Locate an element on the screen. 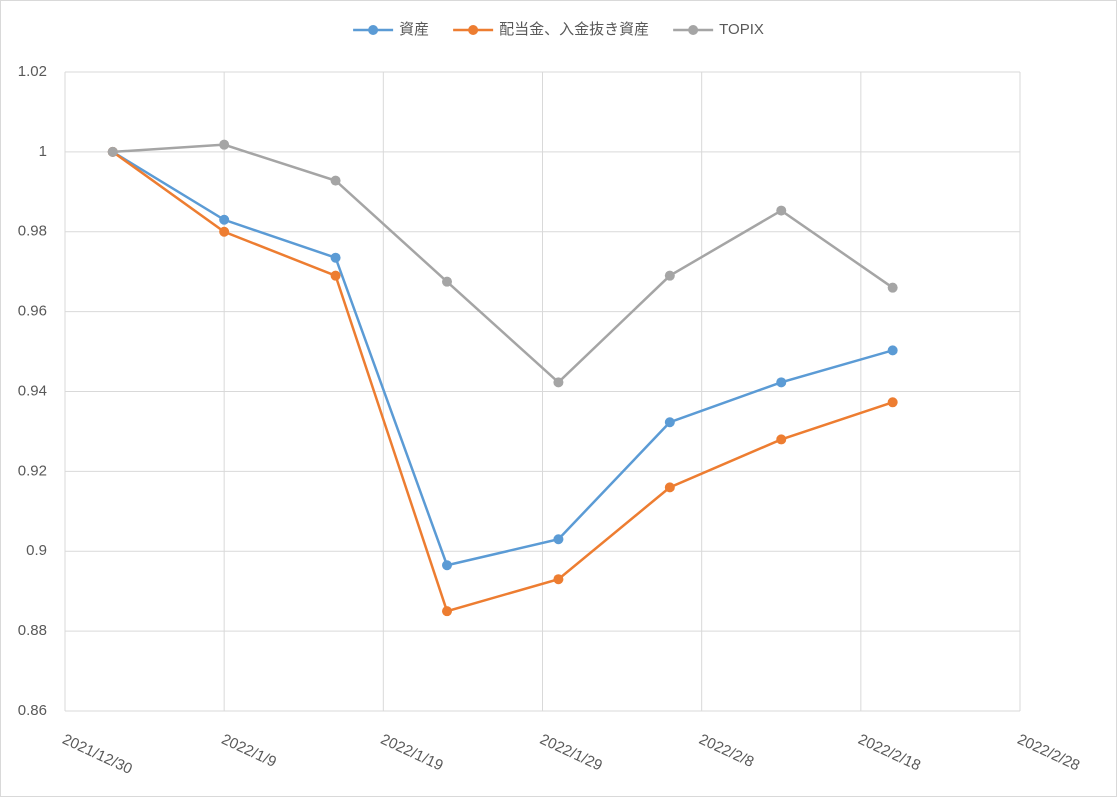  y-tick-label: 0.9 is located at coordinates (36, 550).